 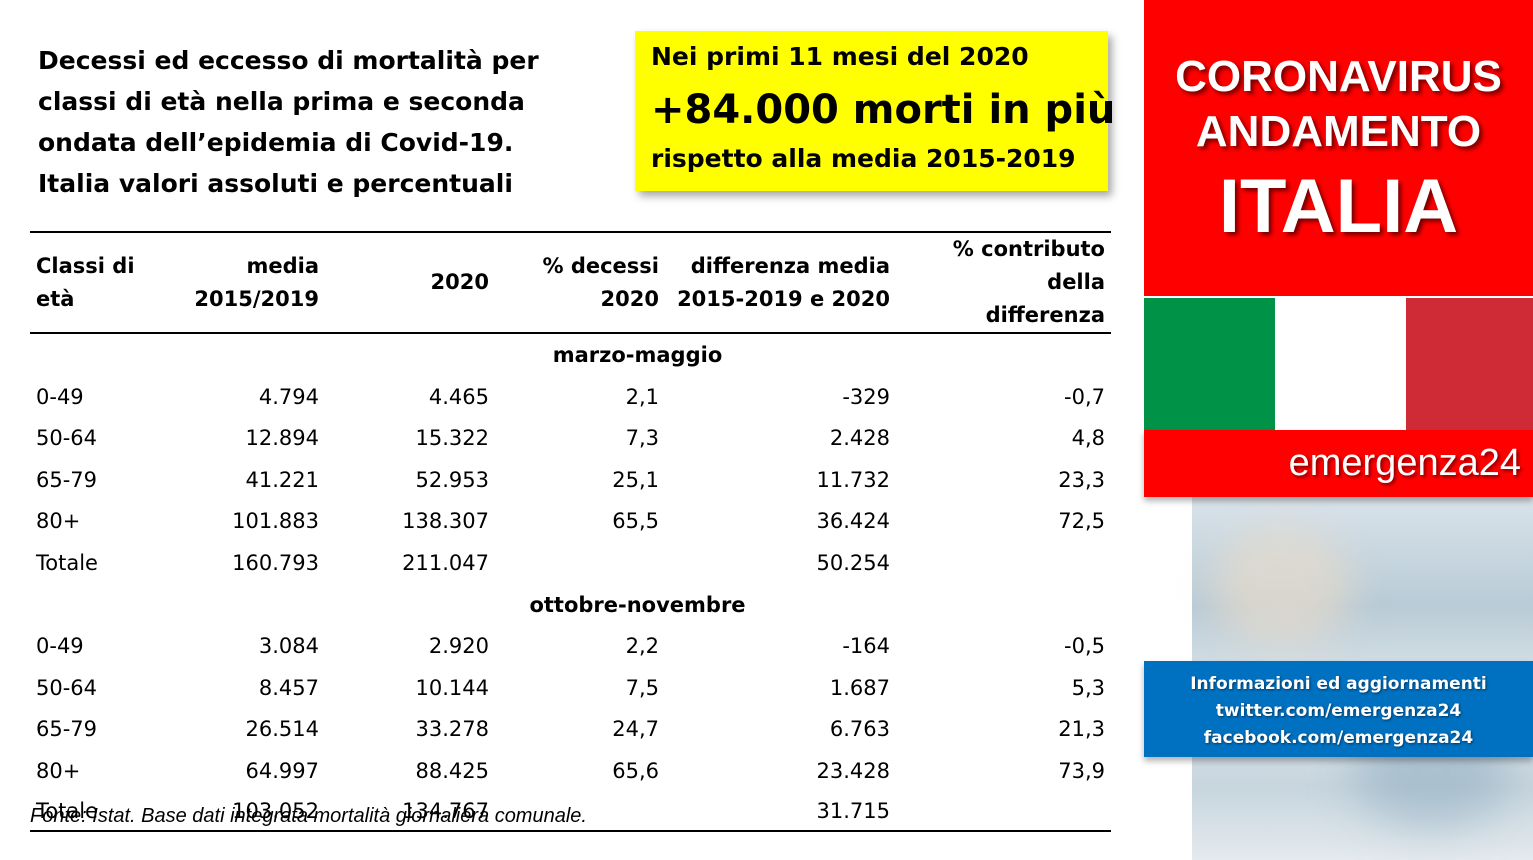 What do you see at coordinates (1081, 770) in the screenshot?
I see `cell-contrib: 73,9` at bounding box center [1081, 770].